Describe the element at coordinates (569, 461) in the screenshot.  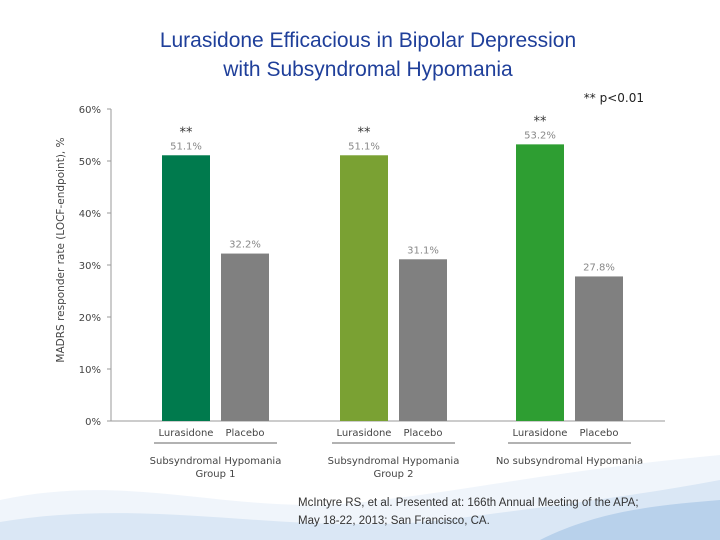
I see `group-label: No subsyndromal Hypomania` at that location.